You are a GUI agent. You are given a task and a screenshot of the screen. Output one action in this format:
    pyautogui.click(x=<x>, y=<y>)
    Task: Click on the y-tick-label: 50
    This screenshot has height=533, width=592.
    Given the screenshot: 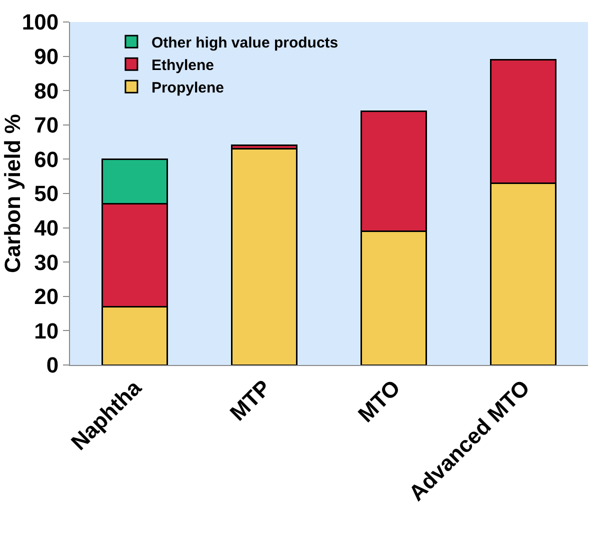 What is the action you would take?
    pyautogui.click(x=46, y=193)
    